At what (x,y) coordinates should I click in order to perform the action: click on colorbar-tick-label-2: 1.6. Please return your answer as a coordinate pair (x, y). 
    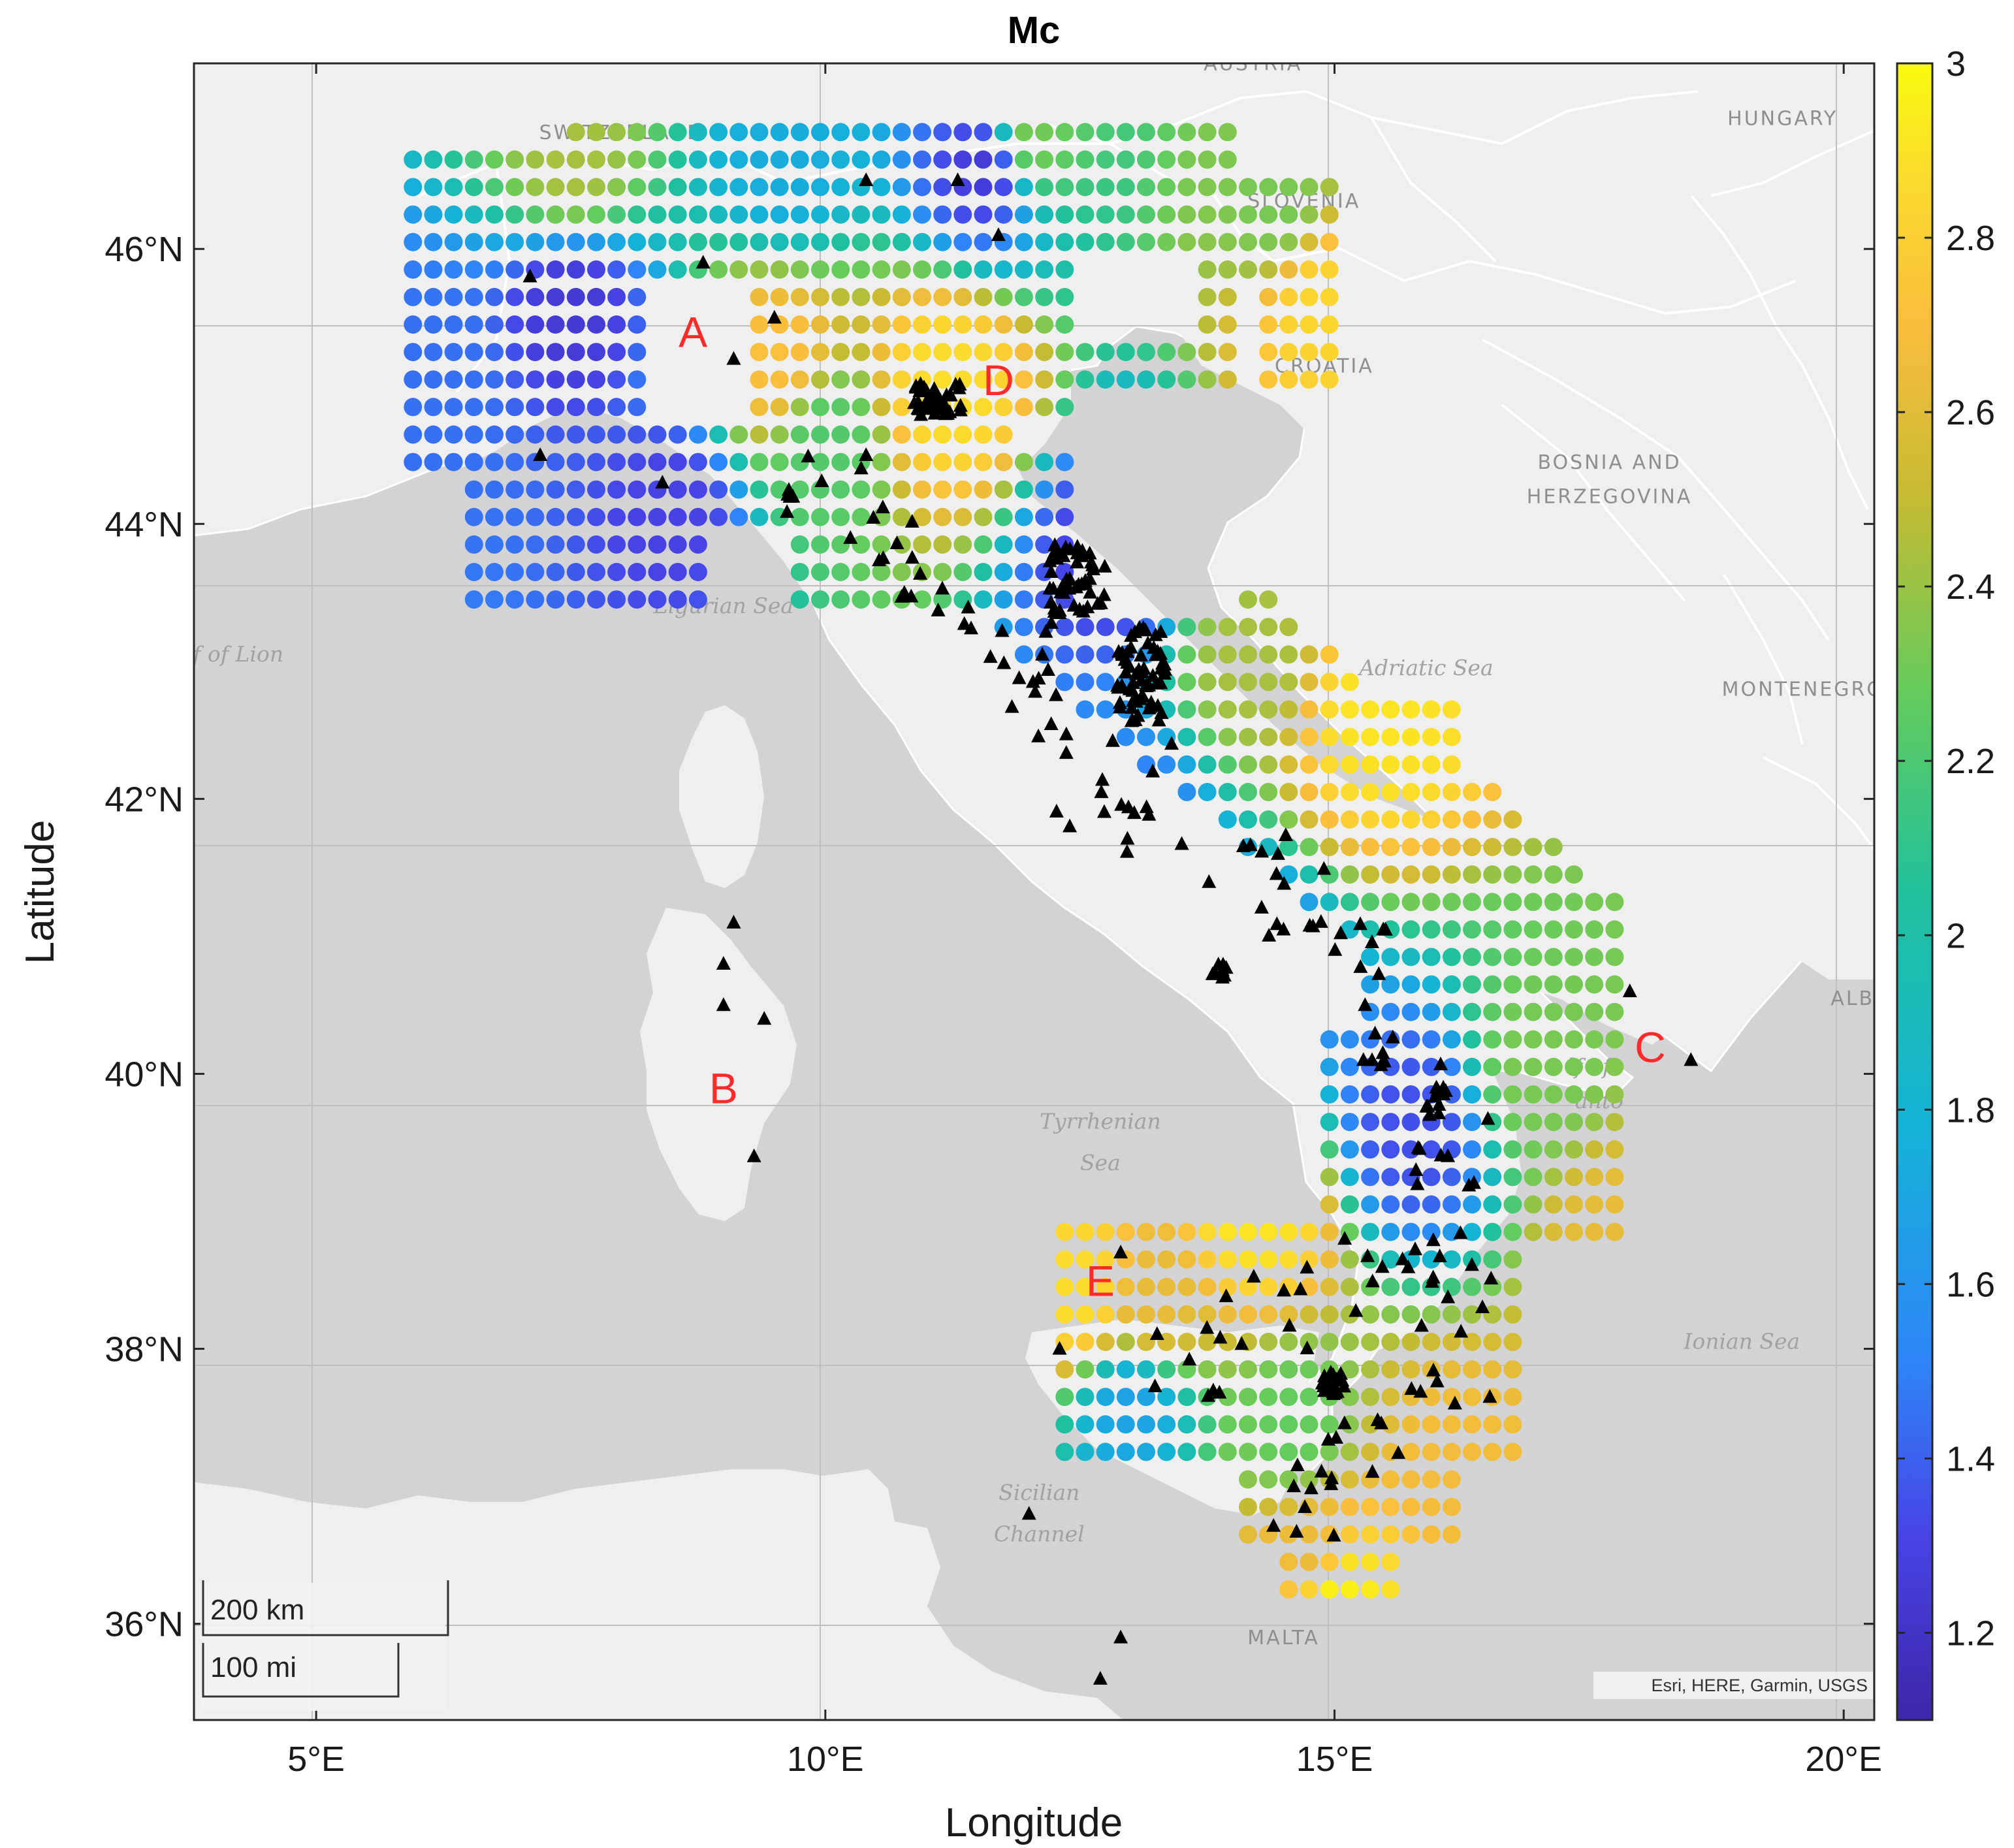
    Looking at the image, I should click on (1970, 1284).